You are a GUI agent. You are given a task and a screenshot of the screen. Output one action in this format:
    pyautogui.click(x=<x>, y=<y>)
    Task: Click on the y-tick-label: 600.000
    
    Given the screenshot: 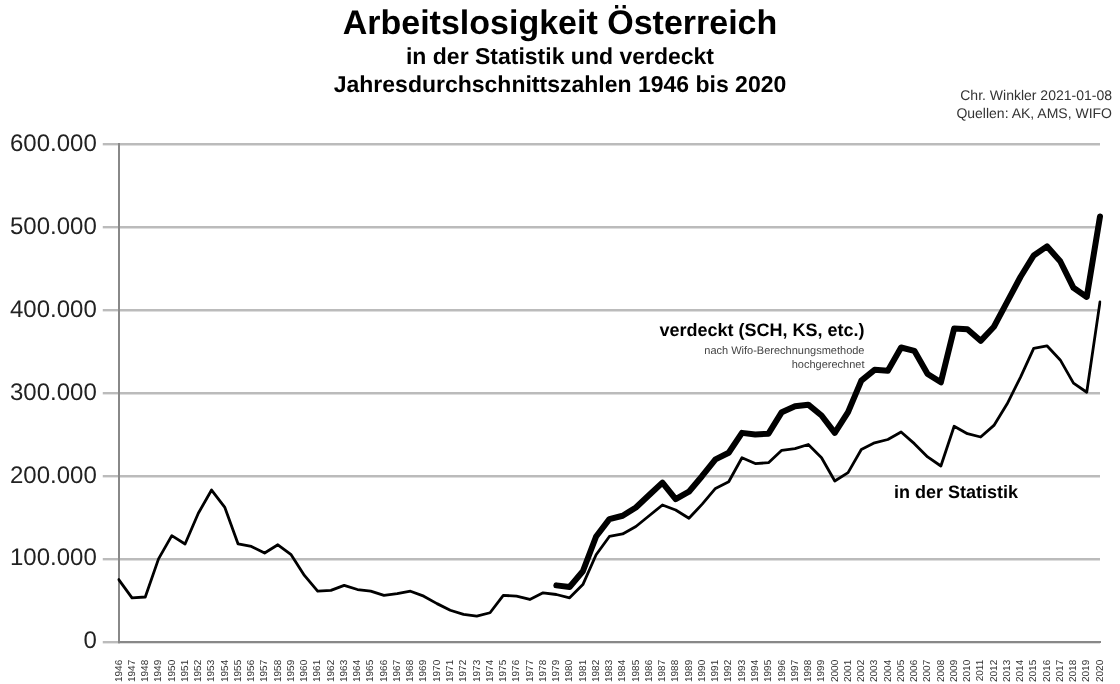 What is the action you would take?
    pyautogui.click(x=53, y=143)
    